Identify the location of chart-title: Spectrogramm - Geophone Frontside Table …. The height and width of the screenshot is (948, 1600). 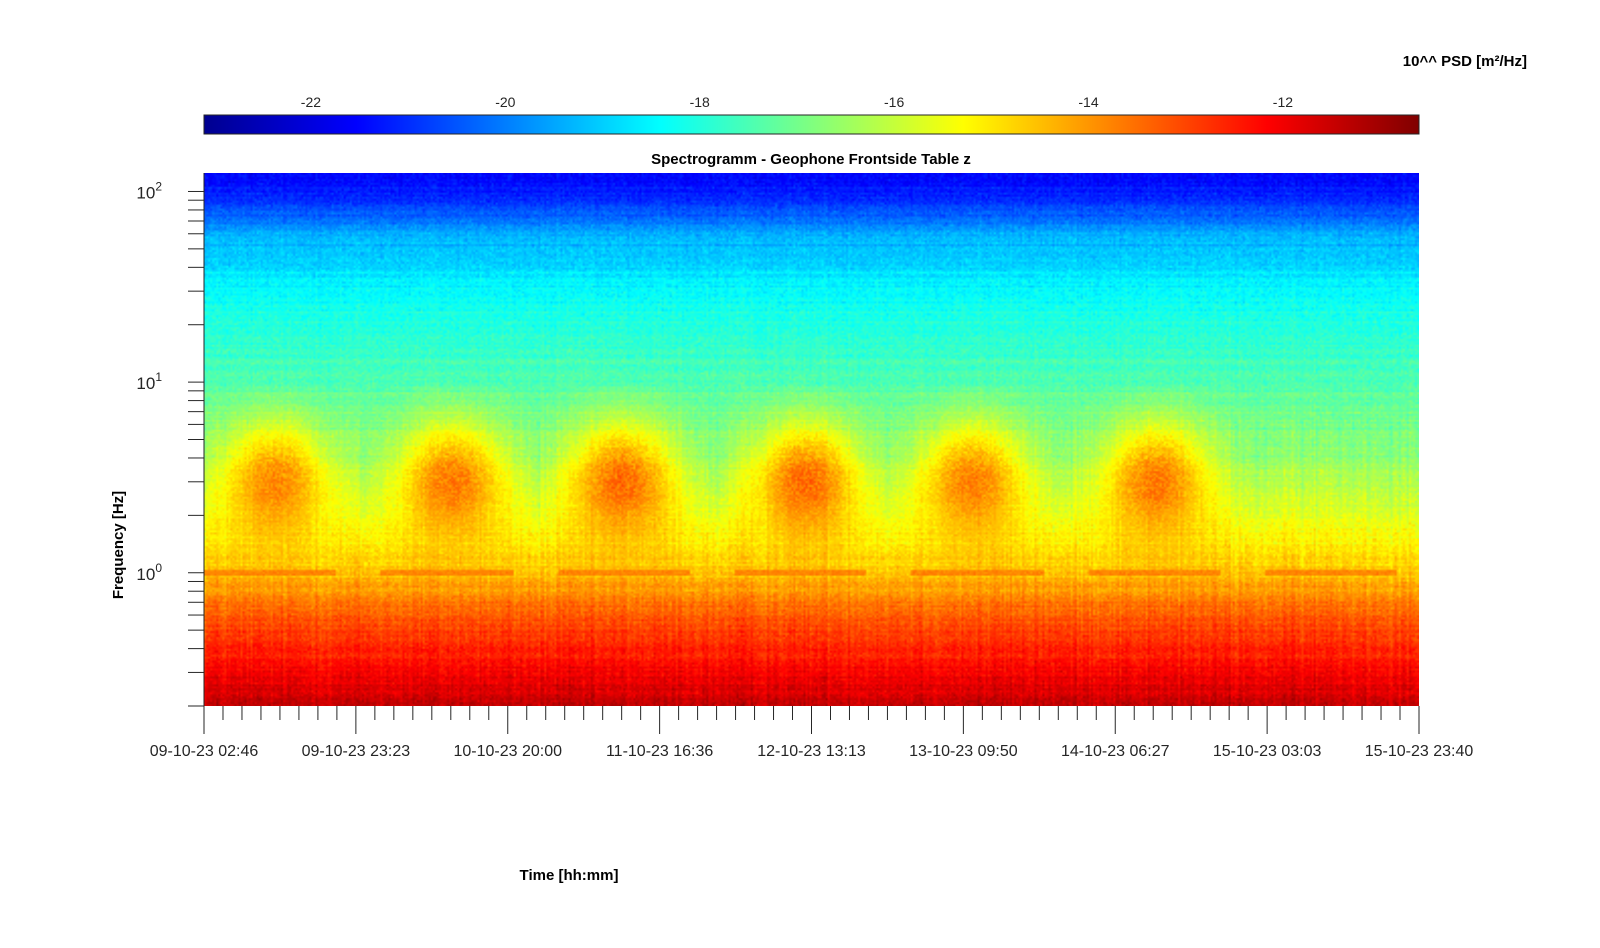
(811, 159).